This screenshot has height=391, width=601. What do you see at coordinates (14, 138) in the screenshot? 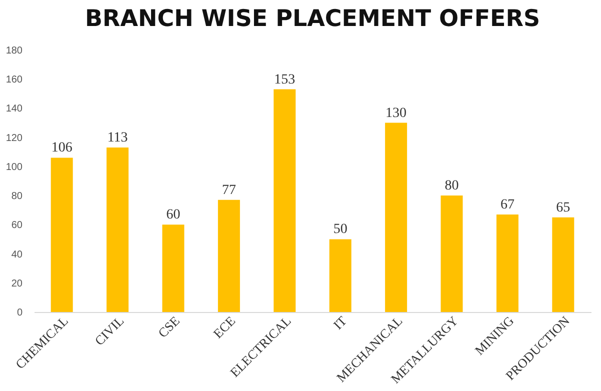
I see `y-tick-label: 120` at bounding box center [14, 138].